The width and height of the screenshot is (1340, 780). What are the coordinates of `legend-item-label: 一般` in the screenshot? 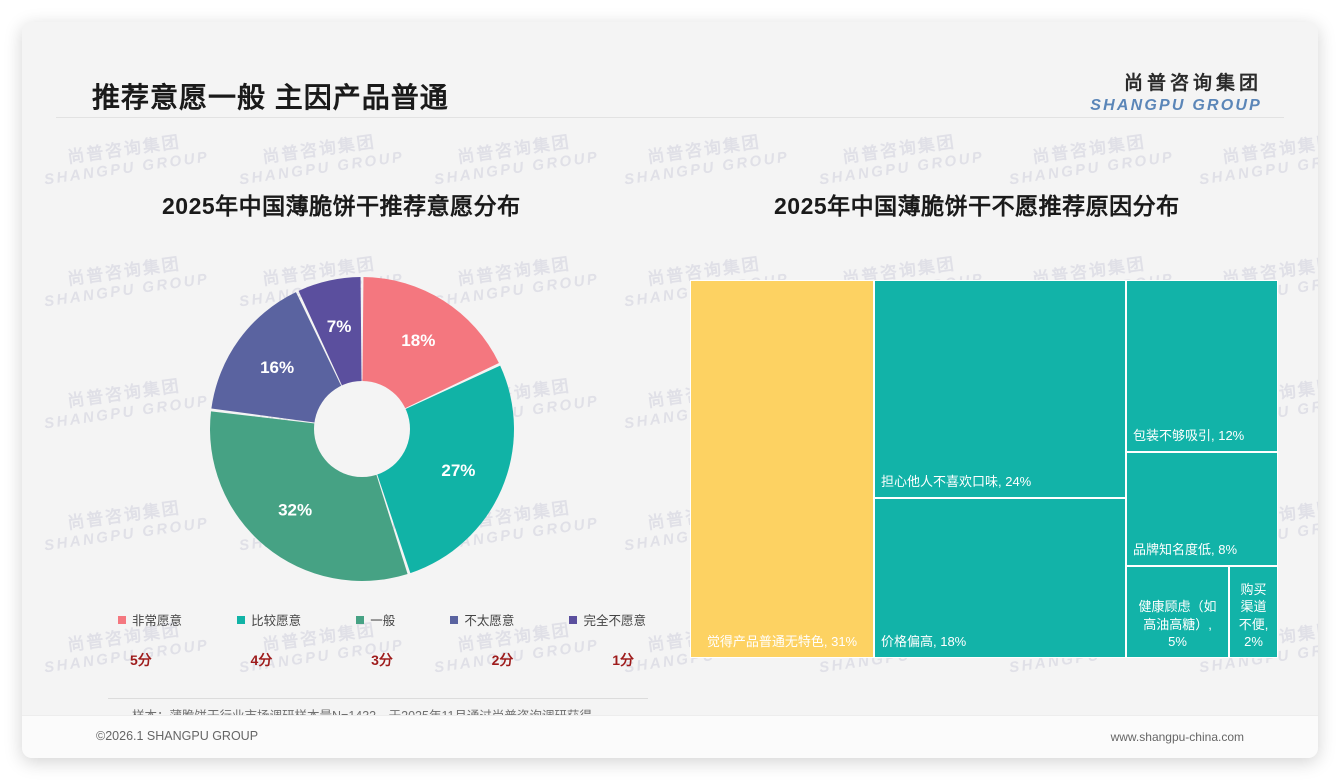 It's located at (383, 621).